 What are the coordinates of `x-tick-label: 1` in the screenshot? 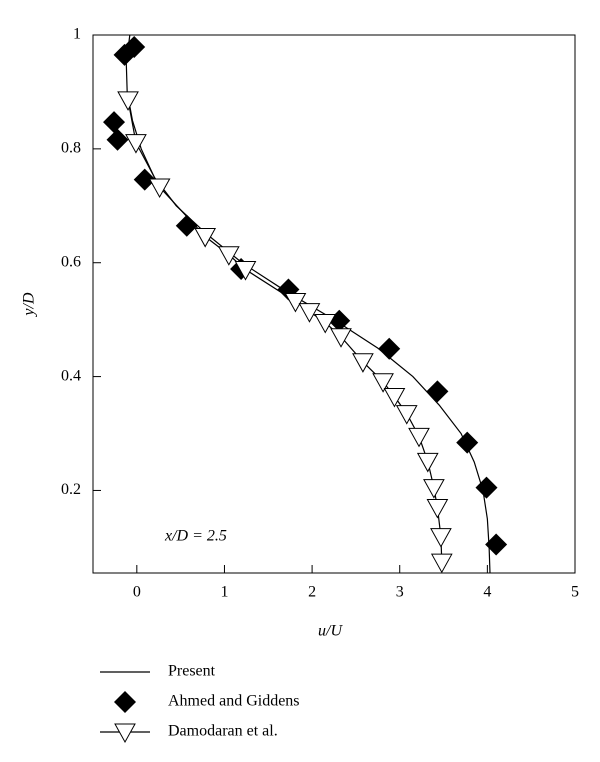 It's located at (224, 592).